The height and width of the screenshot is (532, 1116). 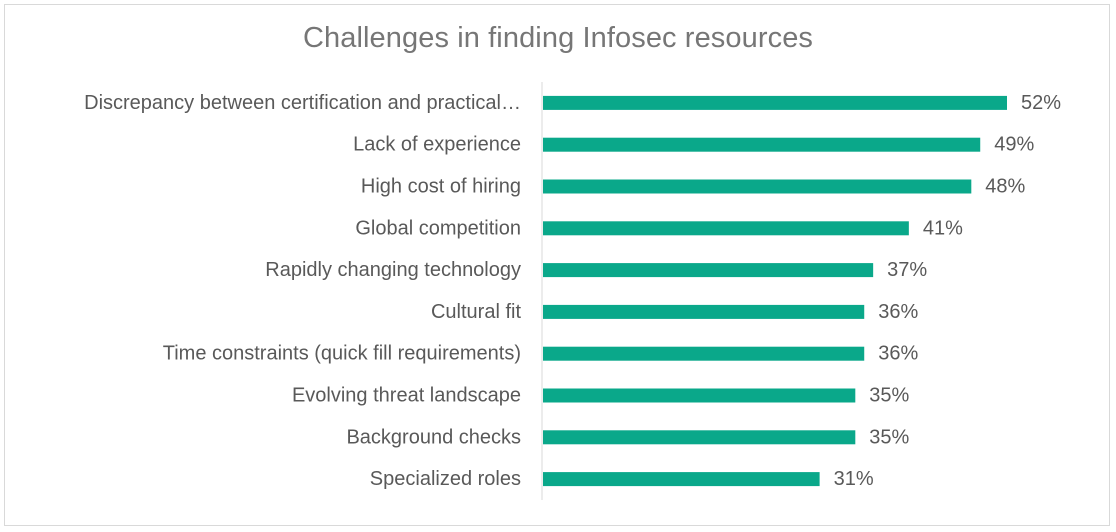 What do you see at coordinates (476, 312) in the screenshot?
I see `category-label: Cultural fit` at bounding box center [476, 312].